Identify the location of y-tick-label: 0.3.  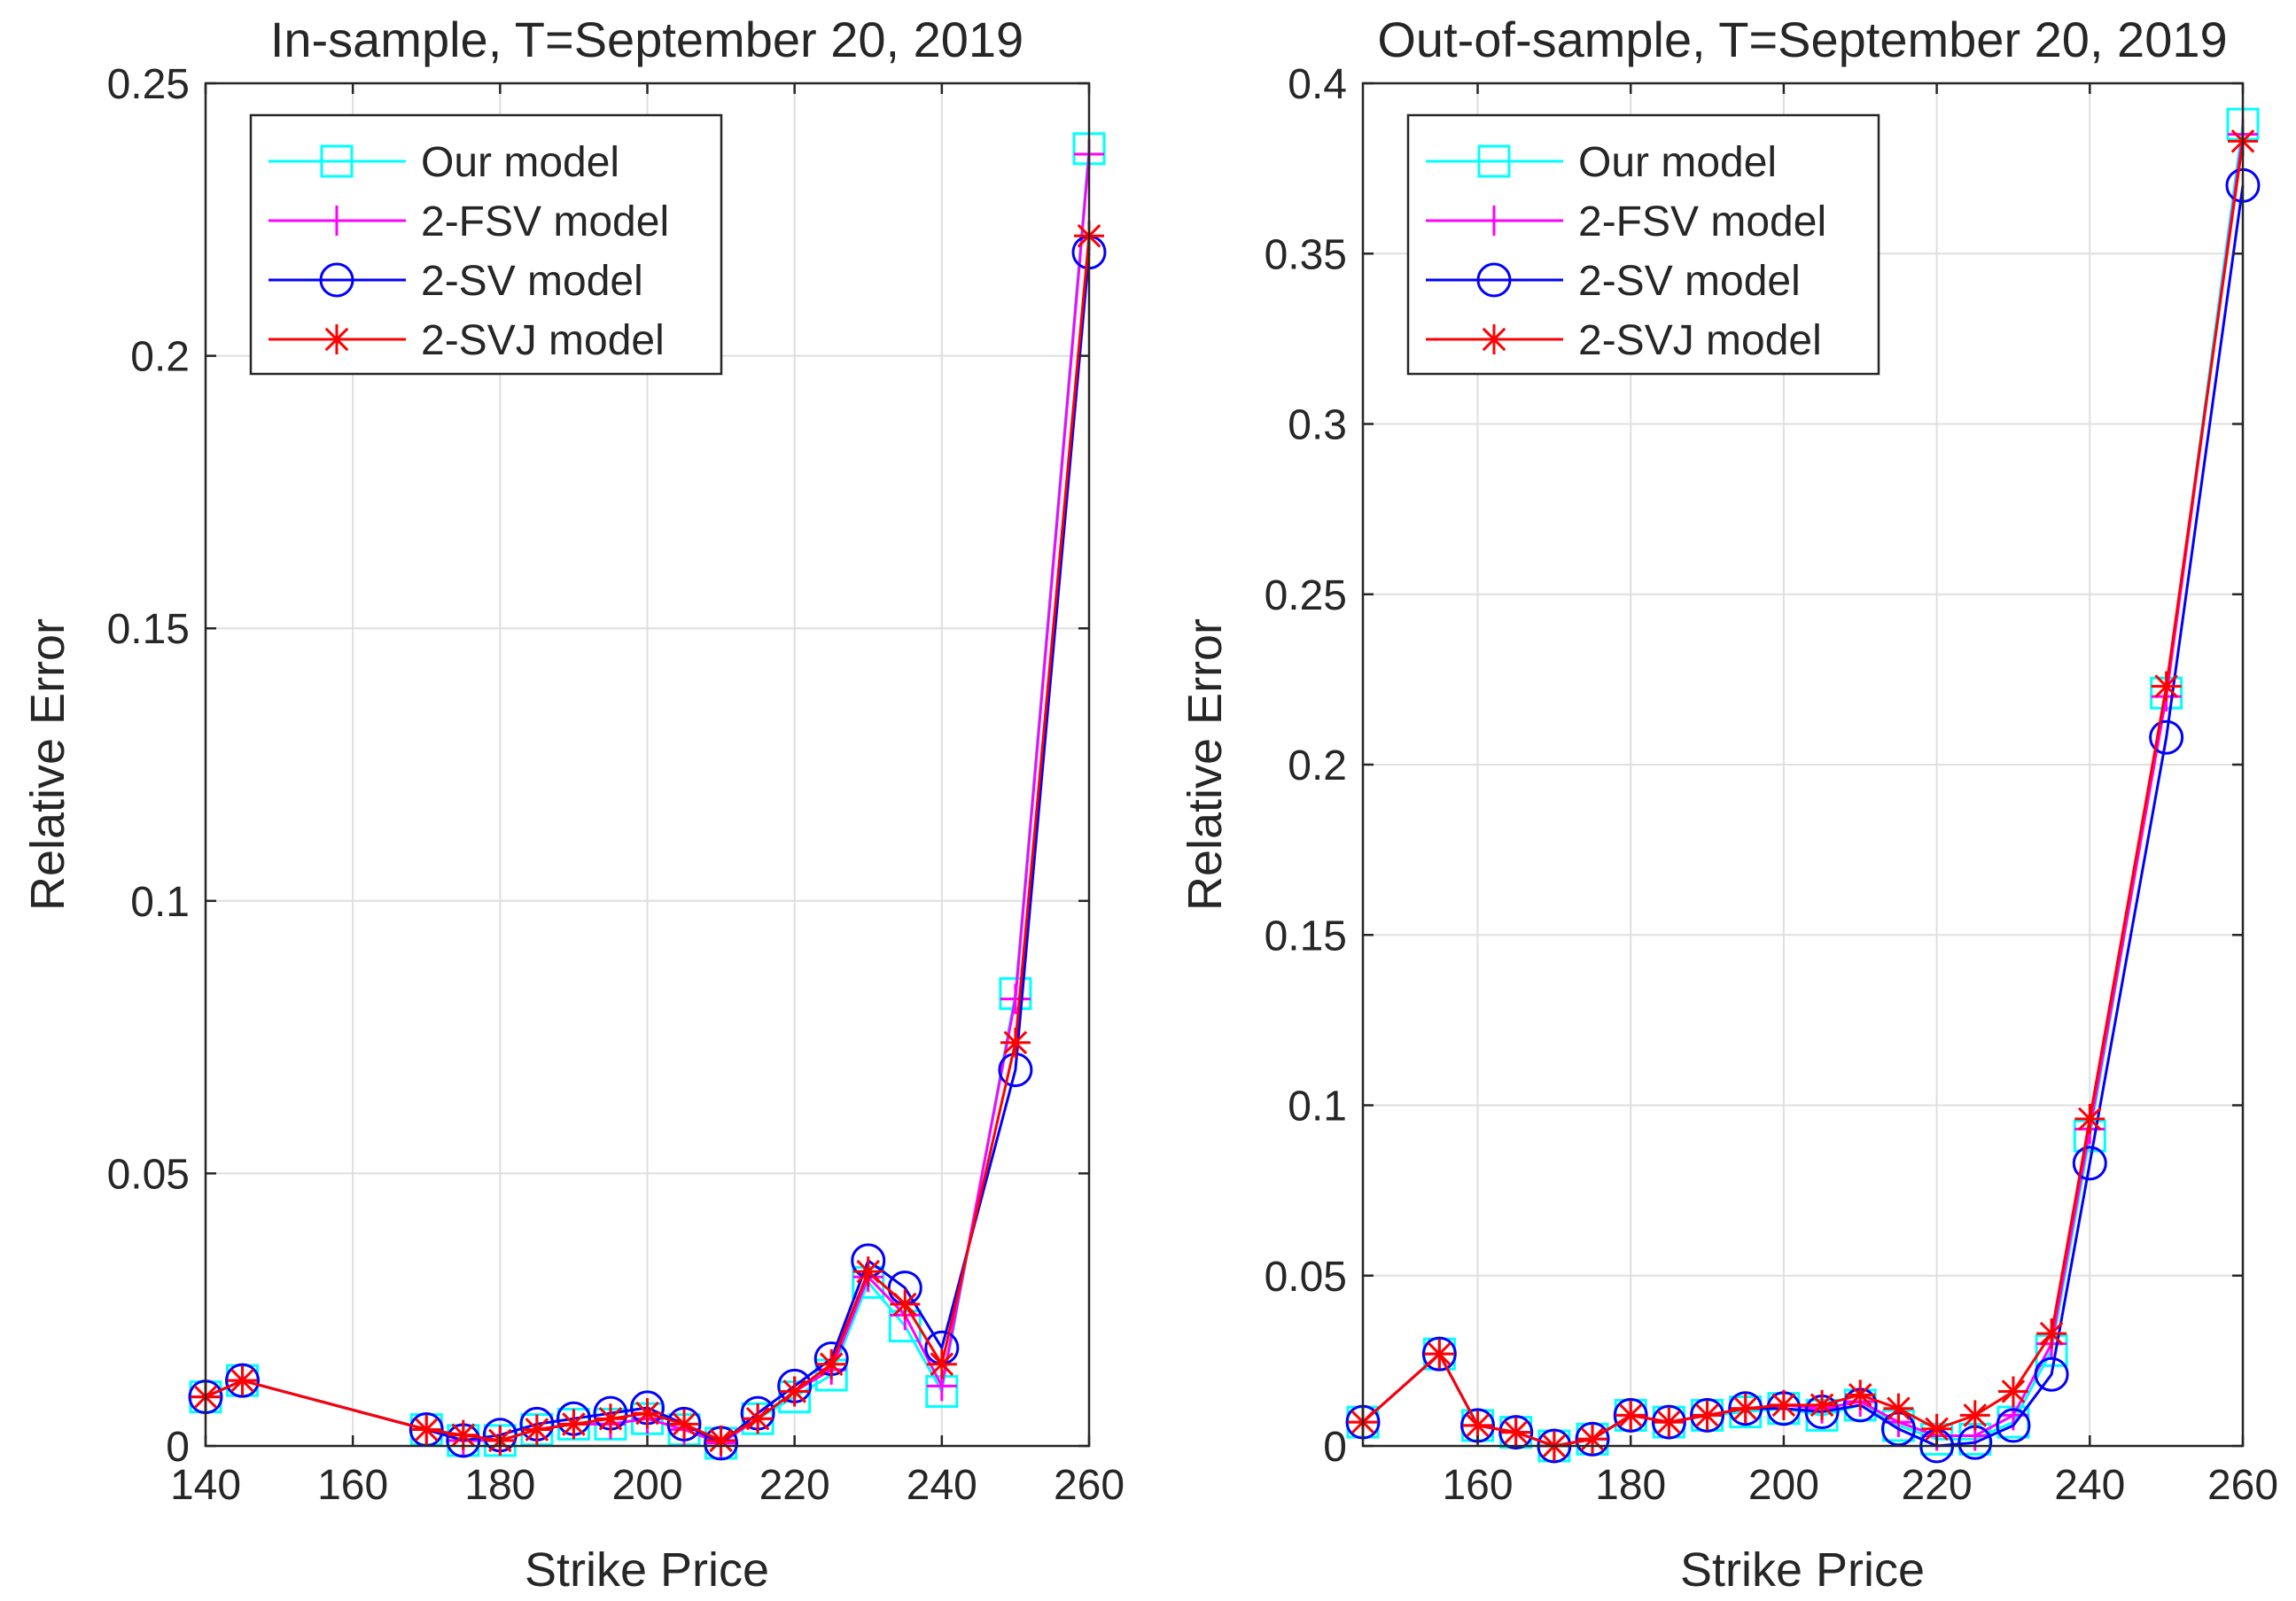
(1317, 426).